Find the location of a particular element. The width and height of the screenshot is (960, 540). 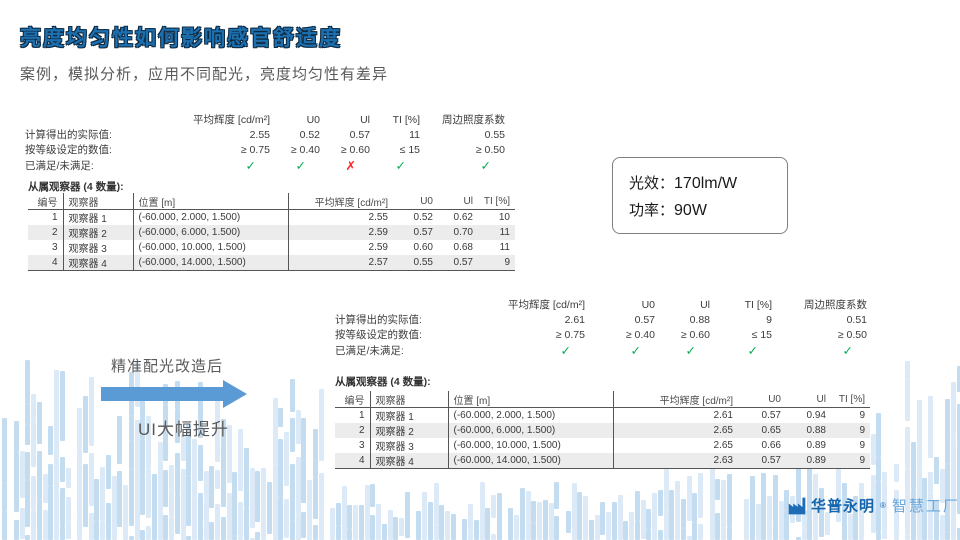

table-cell: ≥ 0.40 is located at coordinates (305, 149).